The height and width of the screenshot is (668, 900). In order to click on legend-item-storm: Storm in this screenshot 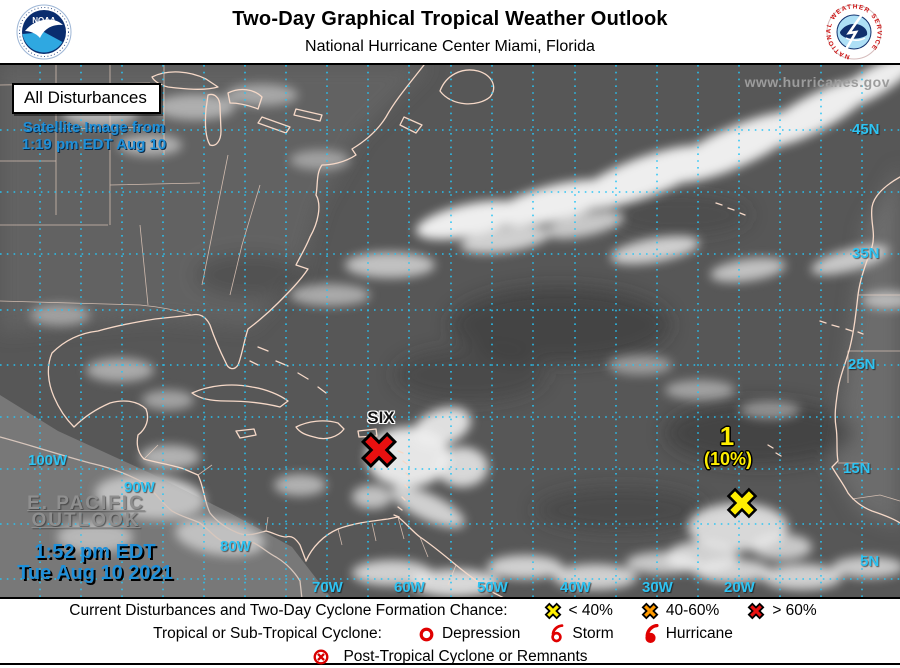, I will do `click(581, 634)`.